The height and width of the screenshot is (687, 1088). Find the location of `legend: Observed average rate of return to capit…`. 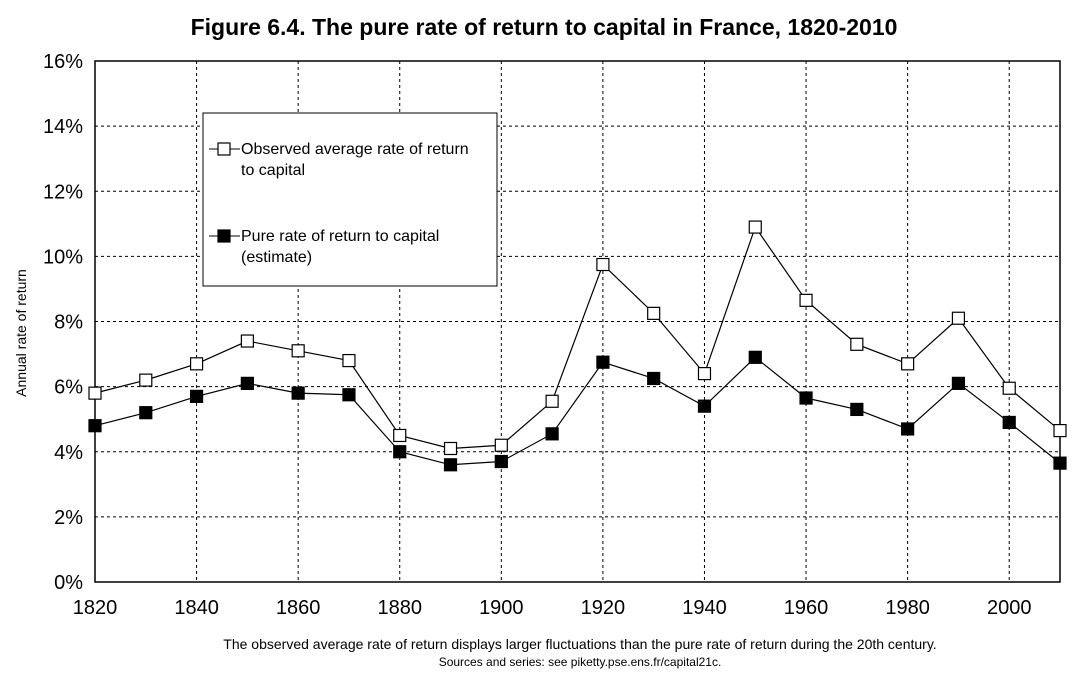

legend: Observed average rate of return to capit… is located at coordinates (350, 199).